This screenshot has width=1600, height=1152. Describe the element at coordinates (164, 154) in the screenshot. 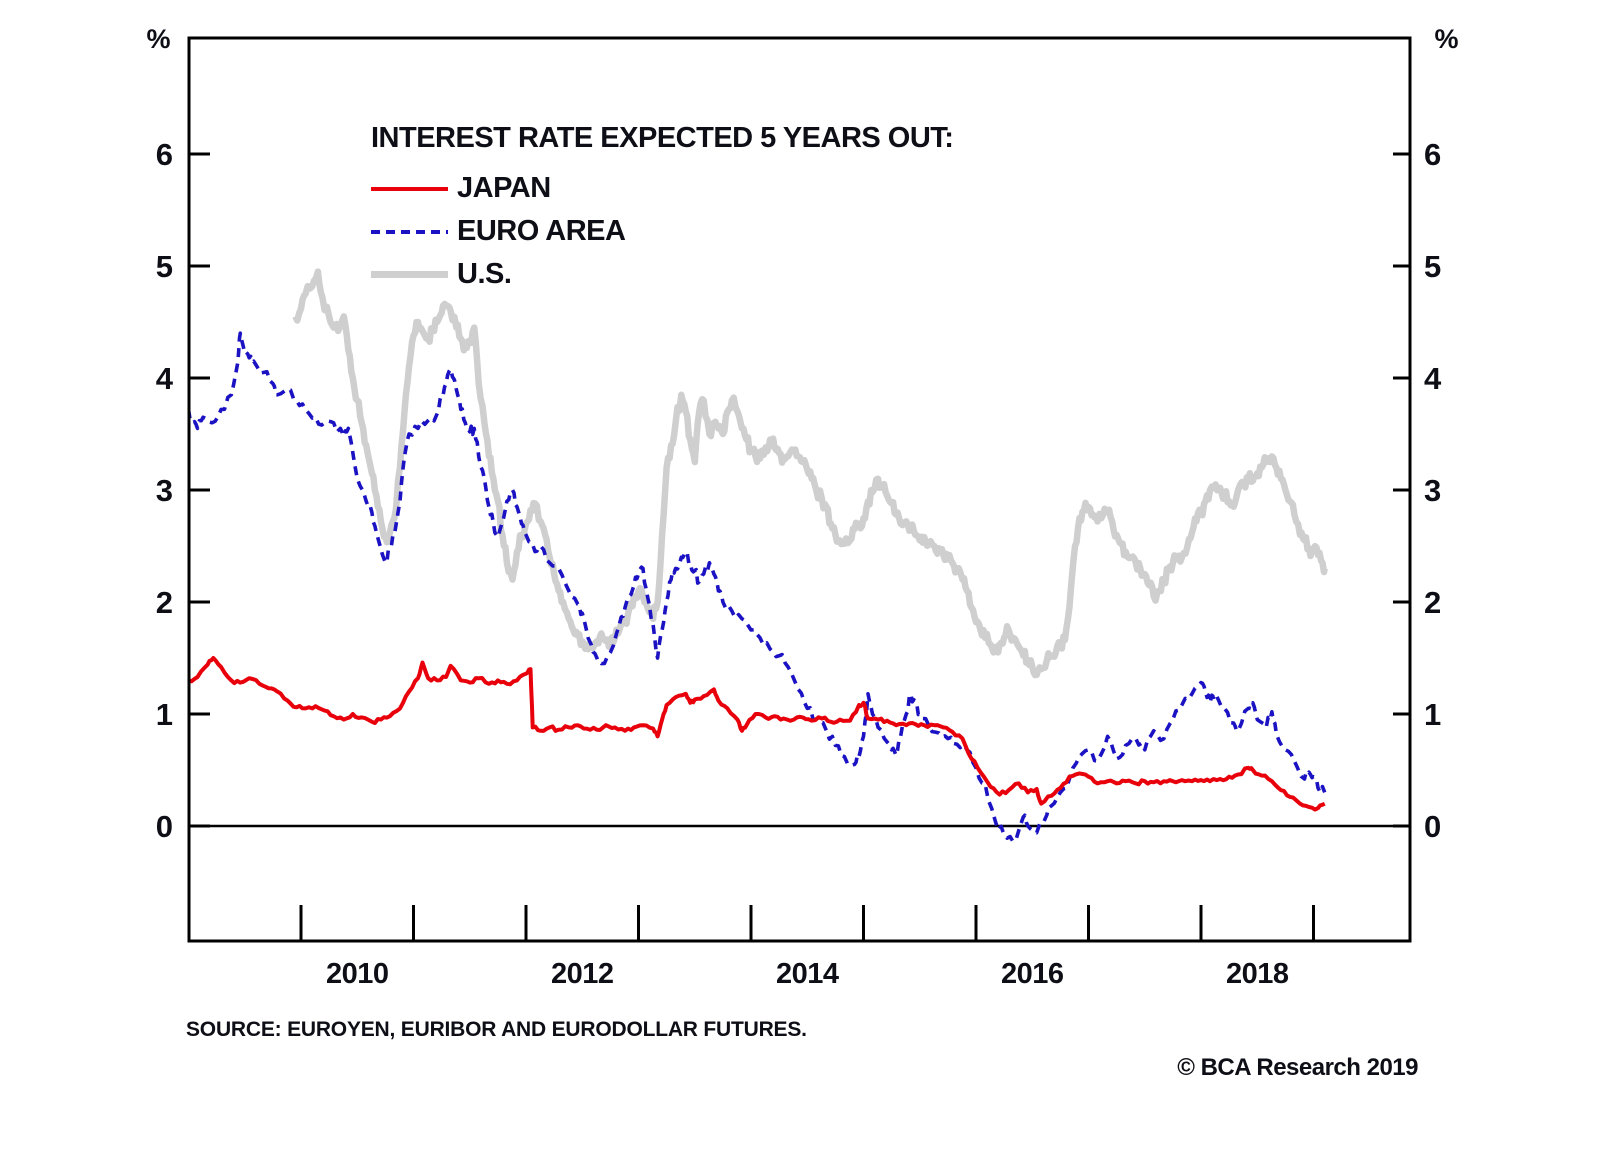

I see `y-tick-label-left-6: 6` at that location.